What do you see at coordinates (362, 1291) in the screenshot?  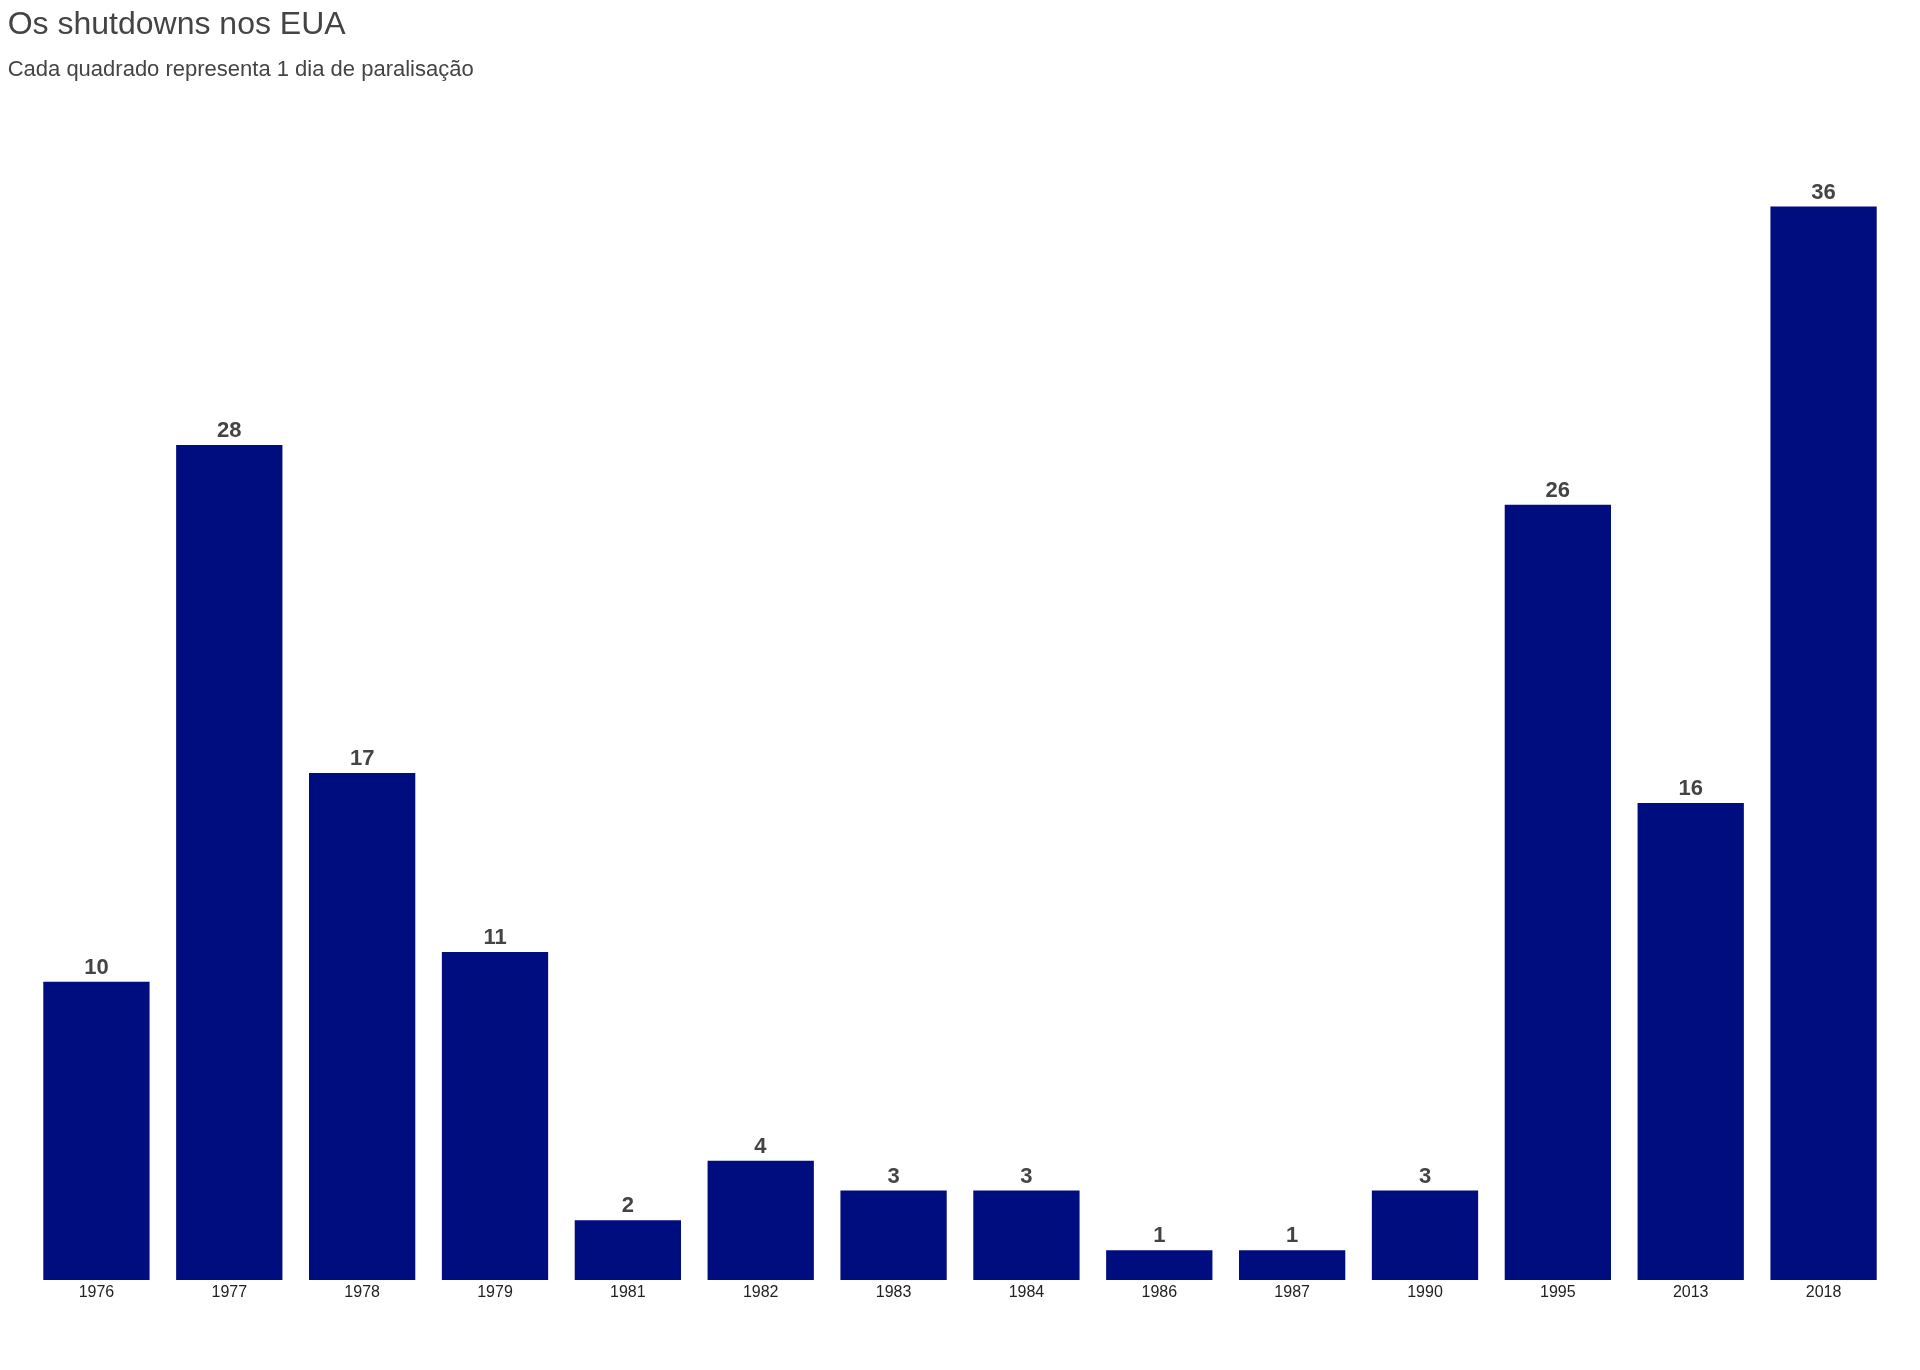 I see `x-tick-label: 1978` at bounding box center [362, 1291].